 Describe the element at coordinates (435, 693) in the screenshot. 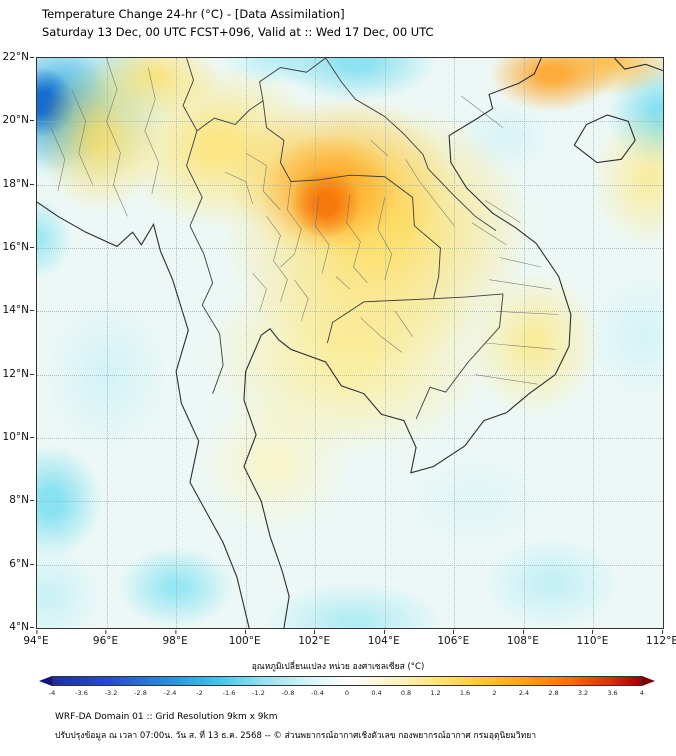

I see `colorbar-tick-label: 1.2` at that location.